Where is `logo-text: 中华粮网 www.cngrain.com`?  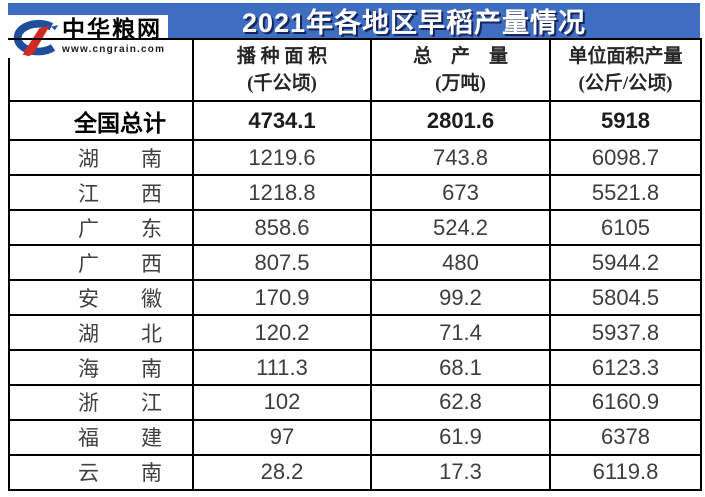 logo-text: 中华粮网 www.cngrain.com is located at coordinates (113, 36).